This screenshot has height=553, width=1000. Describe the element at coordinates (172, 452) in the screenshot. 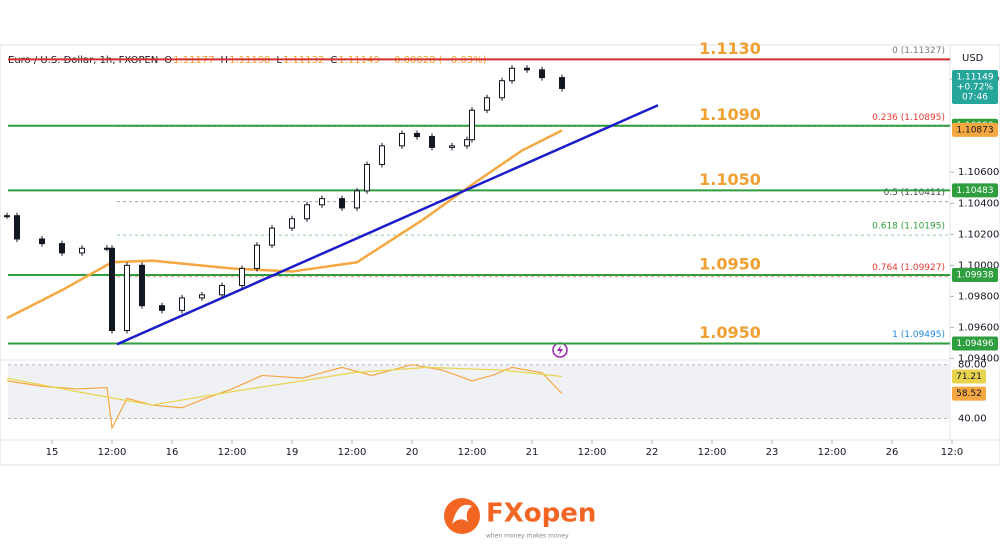

I see `x-tick-label: 16` at that location.